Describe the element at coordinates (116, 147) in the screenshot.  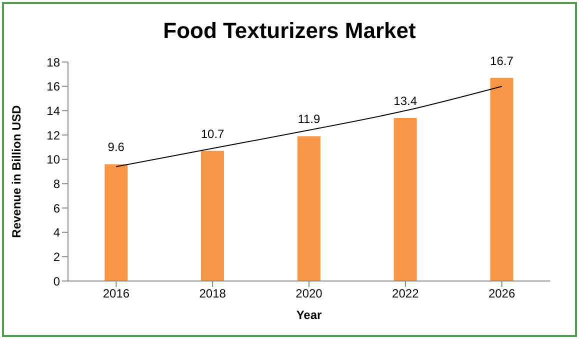
I see `data-label: 9.6` at that location.